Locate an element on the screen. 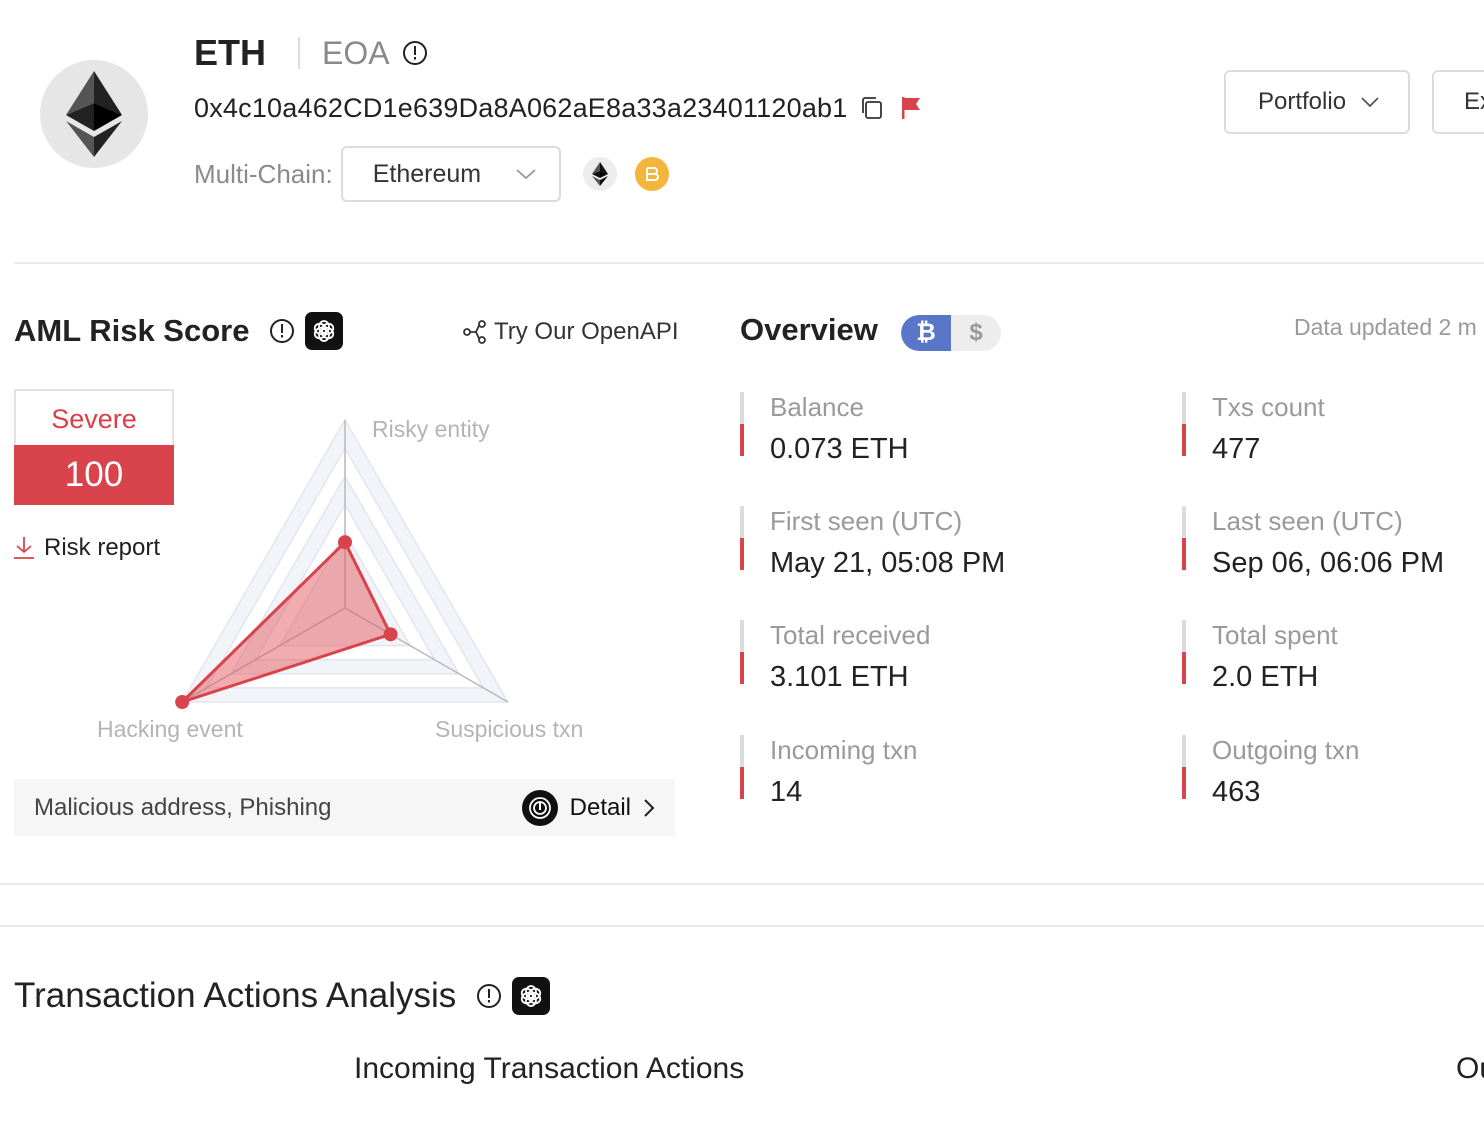  stat-value: Sep 06, 06:06 PM is located at coordinates (1328, 563).